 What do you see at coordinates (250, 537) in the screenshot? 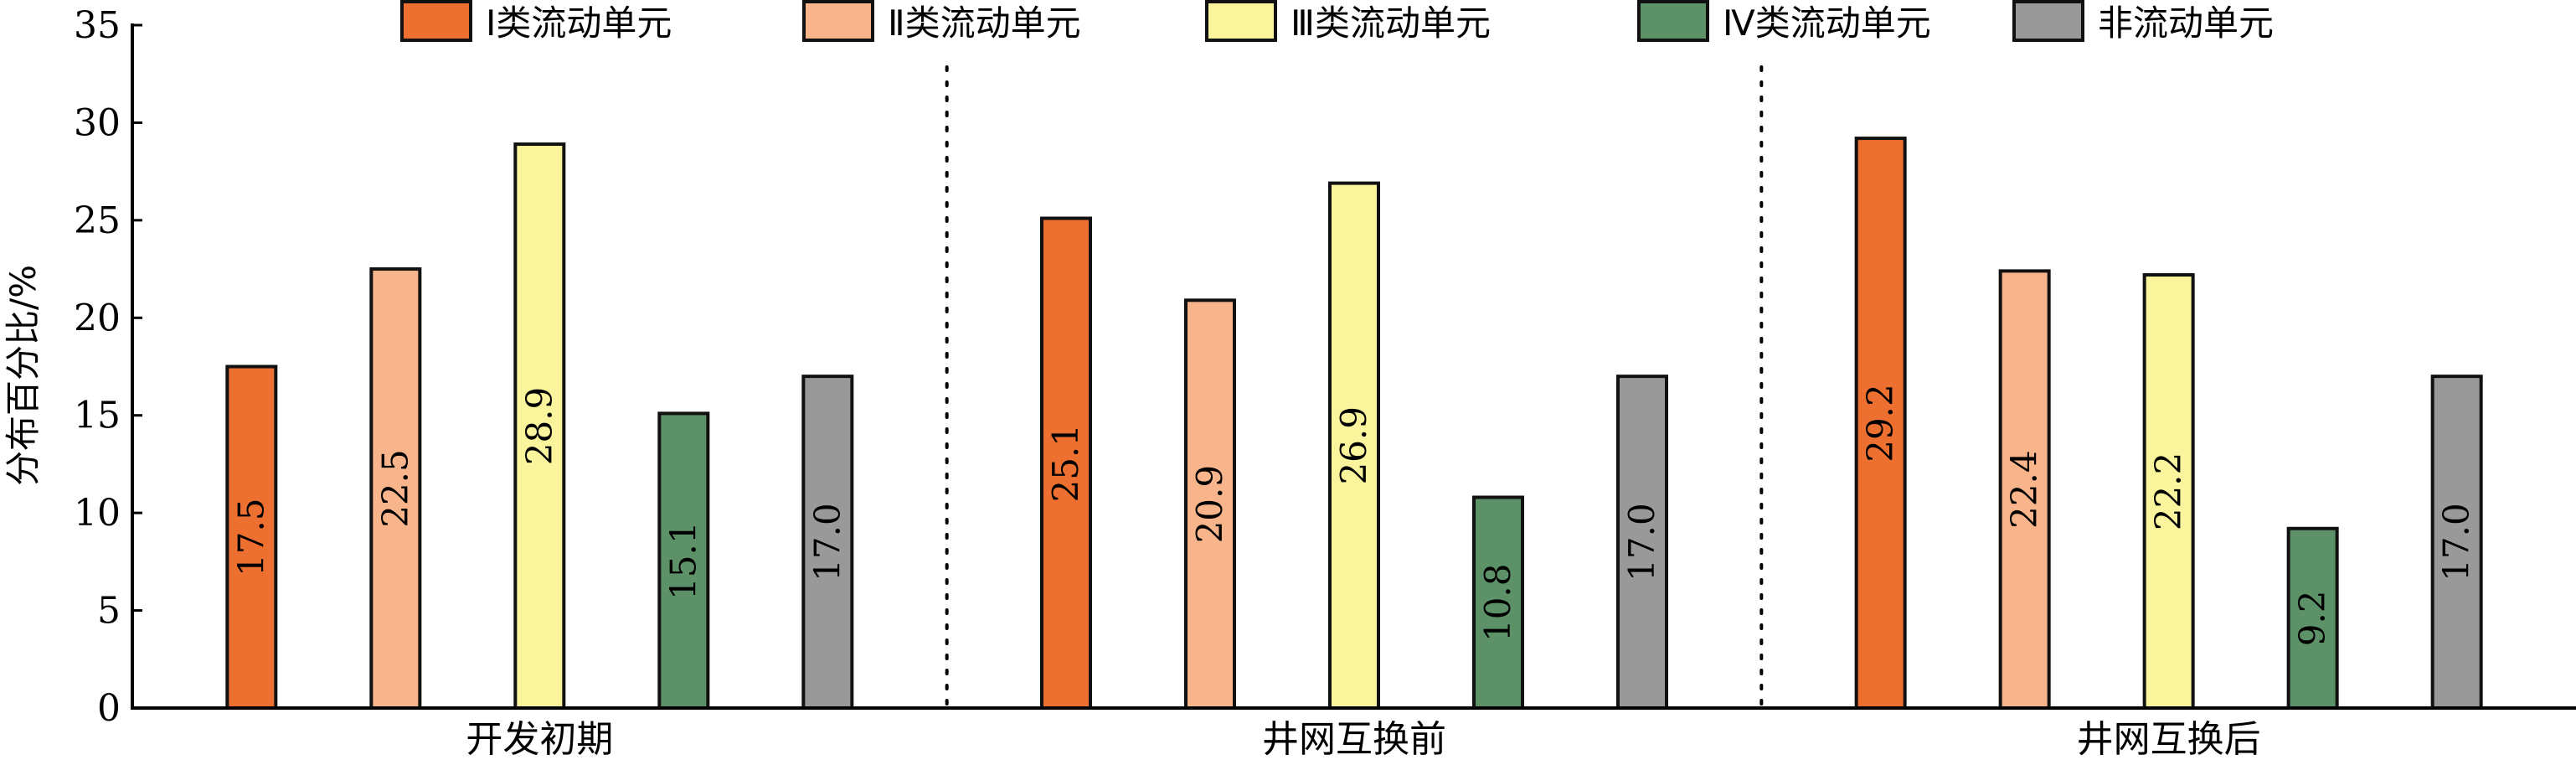
I see `bar-value-label: 17.5` at bounding box center [250, 537].